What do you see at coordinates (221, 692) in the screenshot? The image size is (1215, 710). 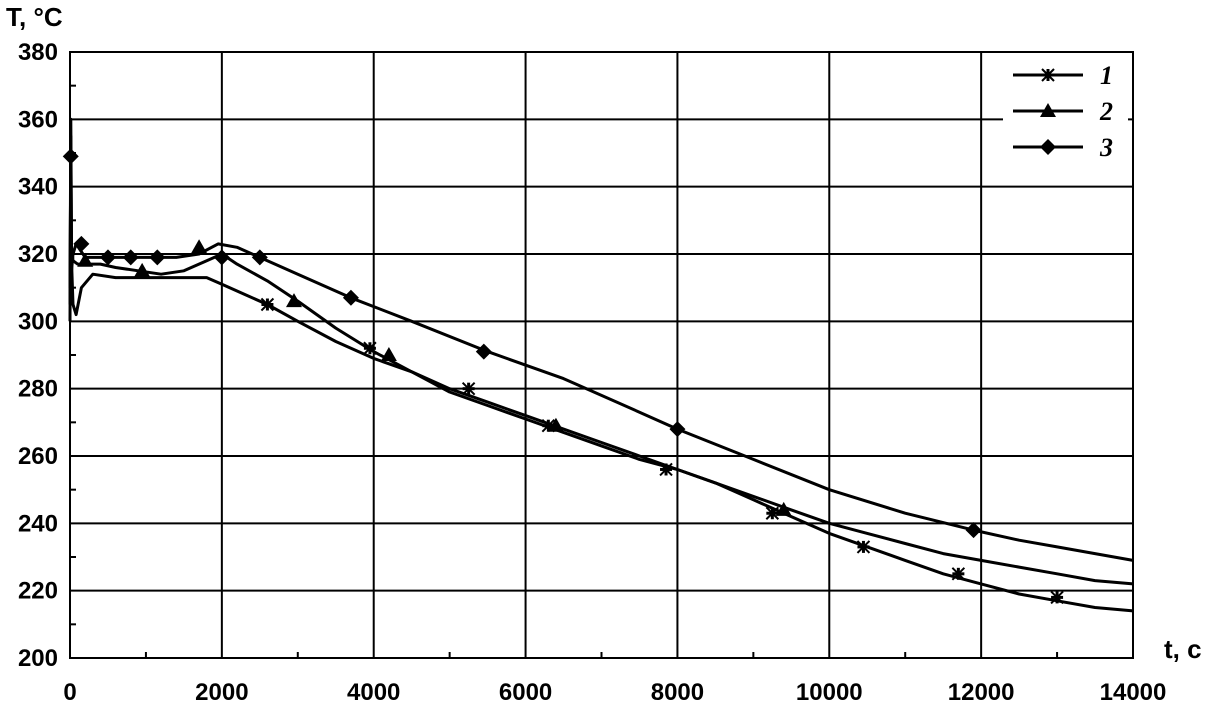 I see `x-tick-label: 2000` at bounding box center [221, 692].